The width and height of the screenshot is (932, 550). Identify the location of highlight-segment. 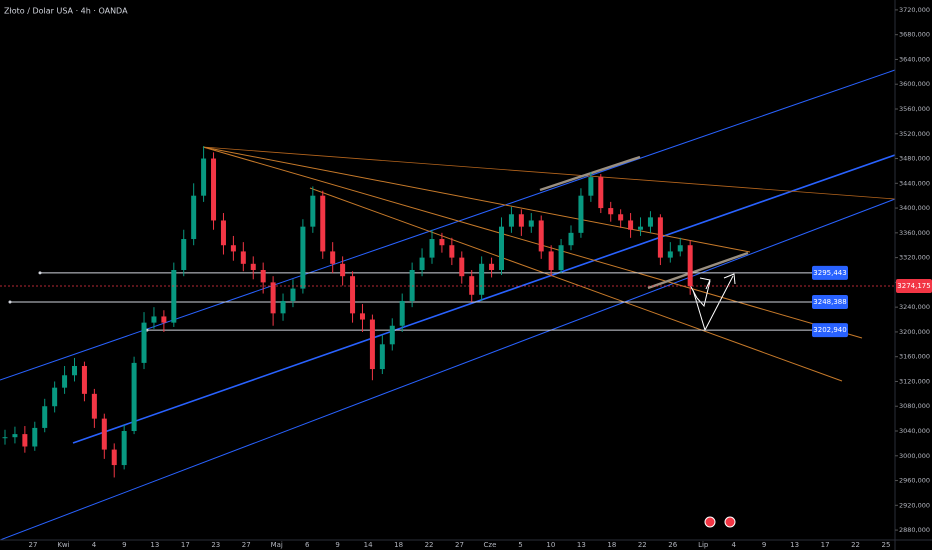
(698, 270).